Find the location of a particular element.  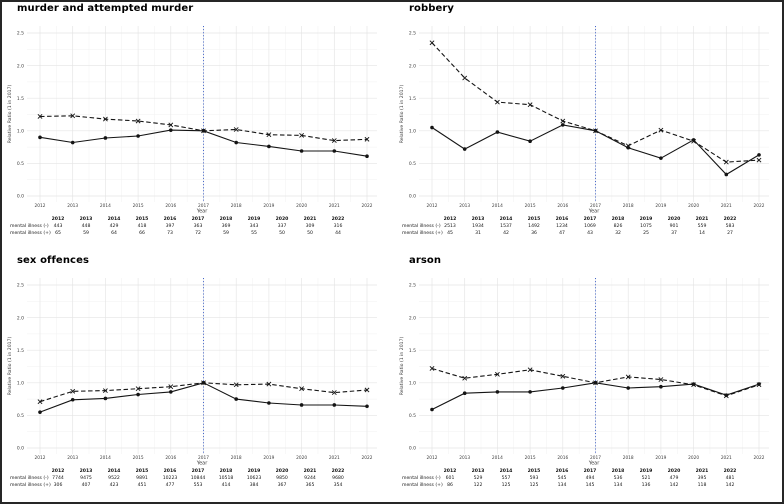

table-cell: 593 is located at coordinates (534, 479).